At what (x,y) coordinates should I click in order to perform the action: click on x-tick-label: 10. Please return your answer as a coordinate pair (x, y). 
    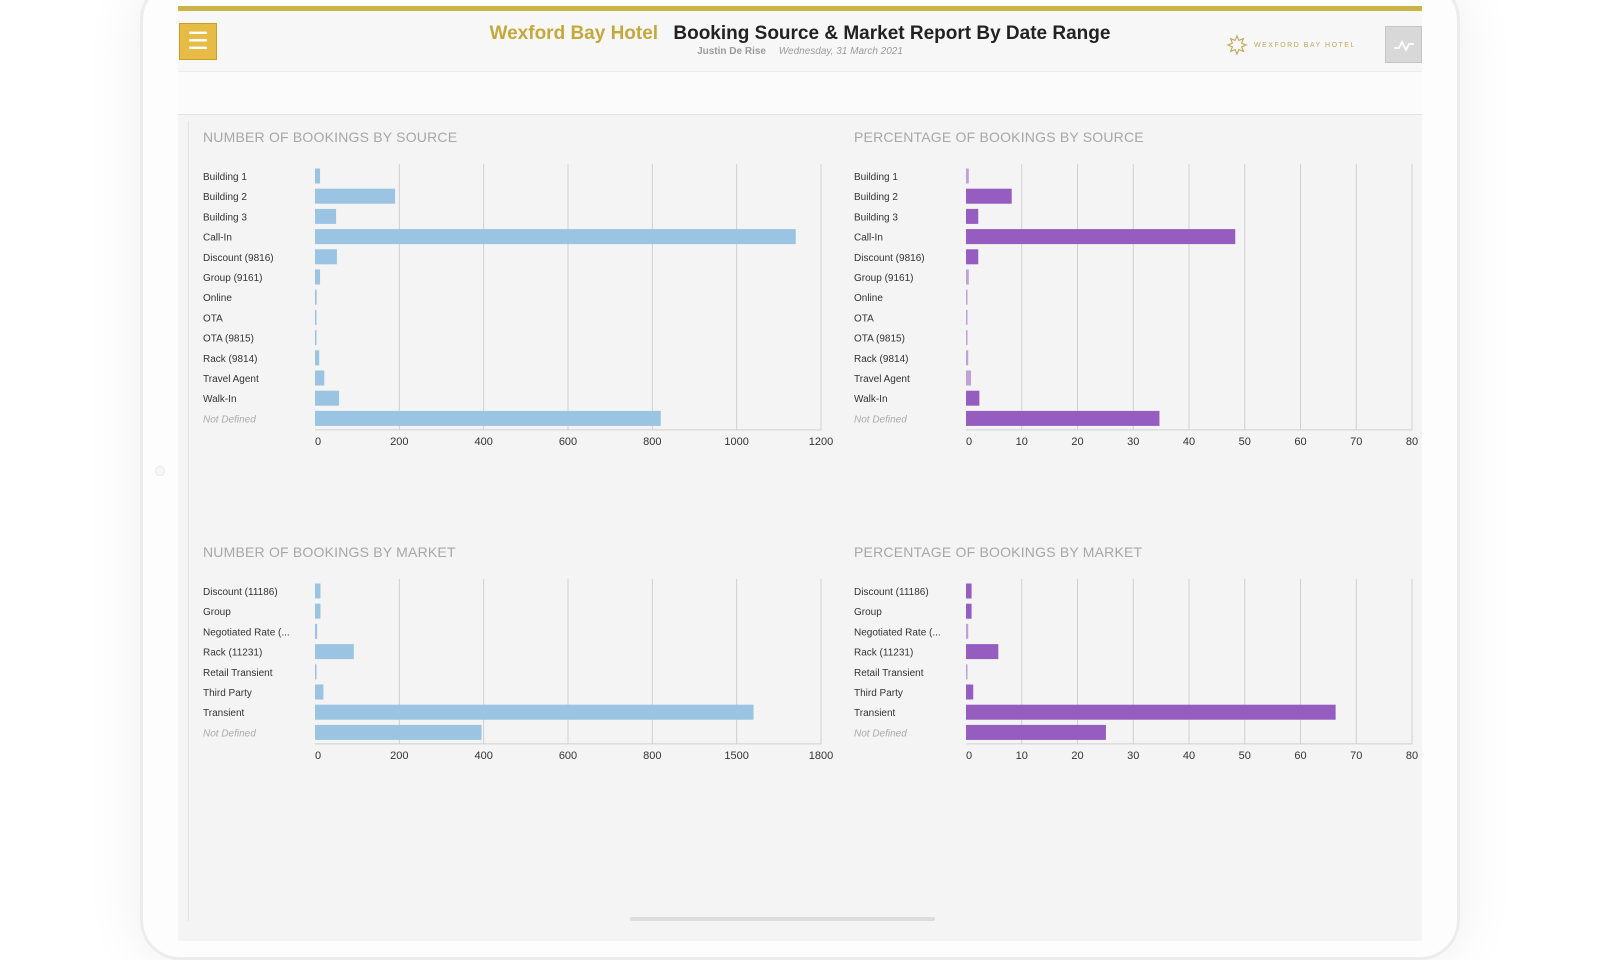
    Looking at the image, I should click on (1022, 442).